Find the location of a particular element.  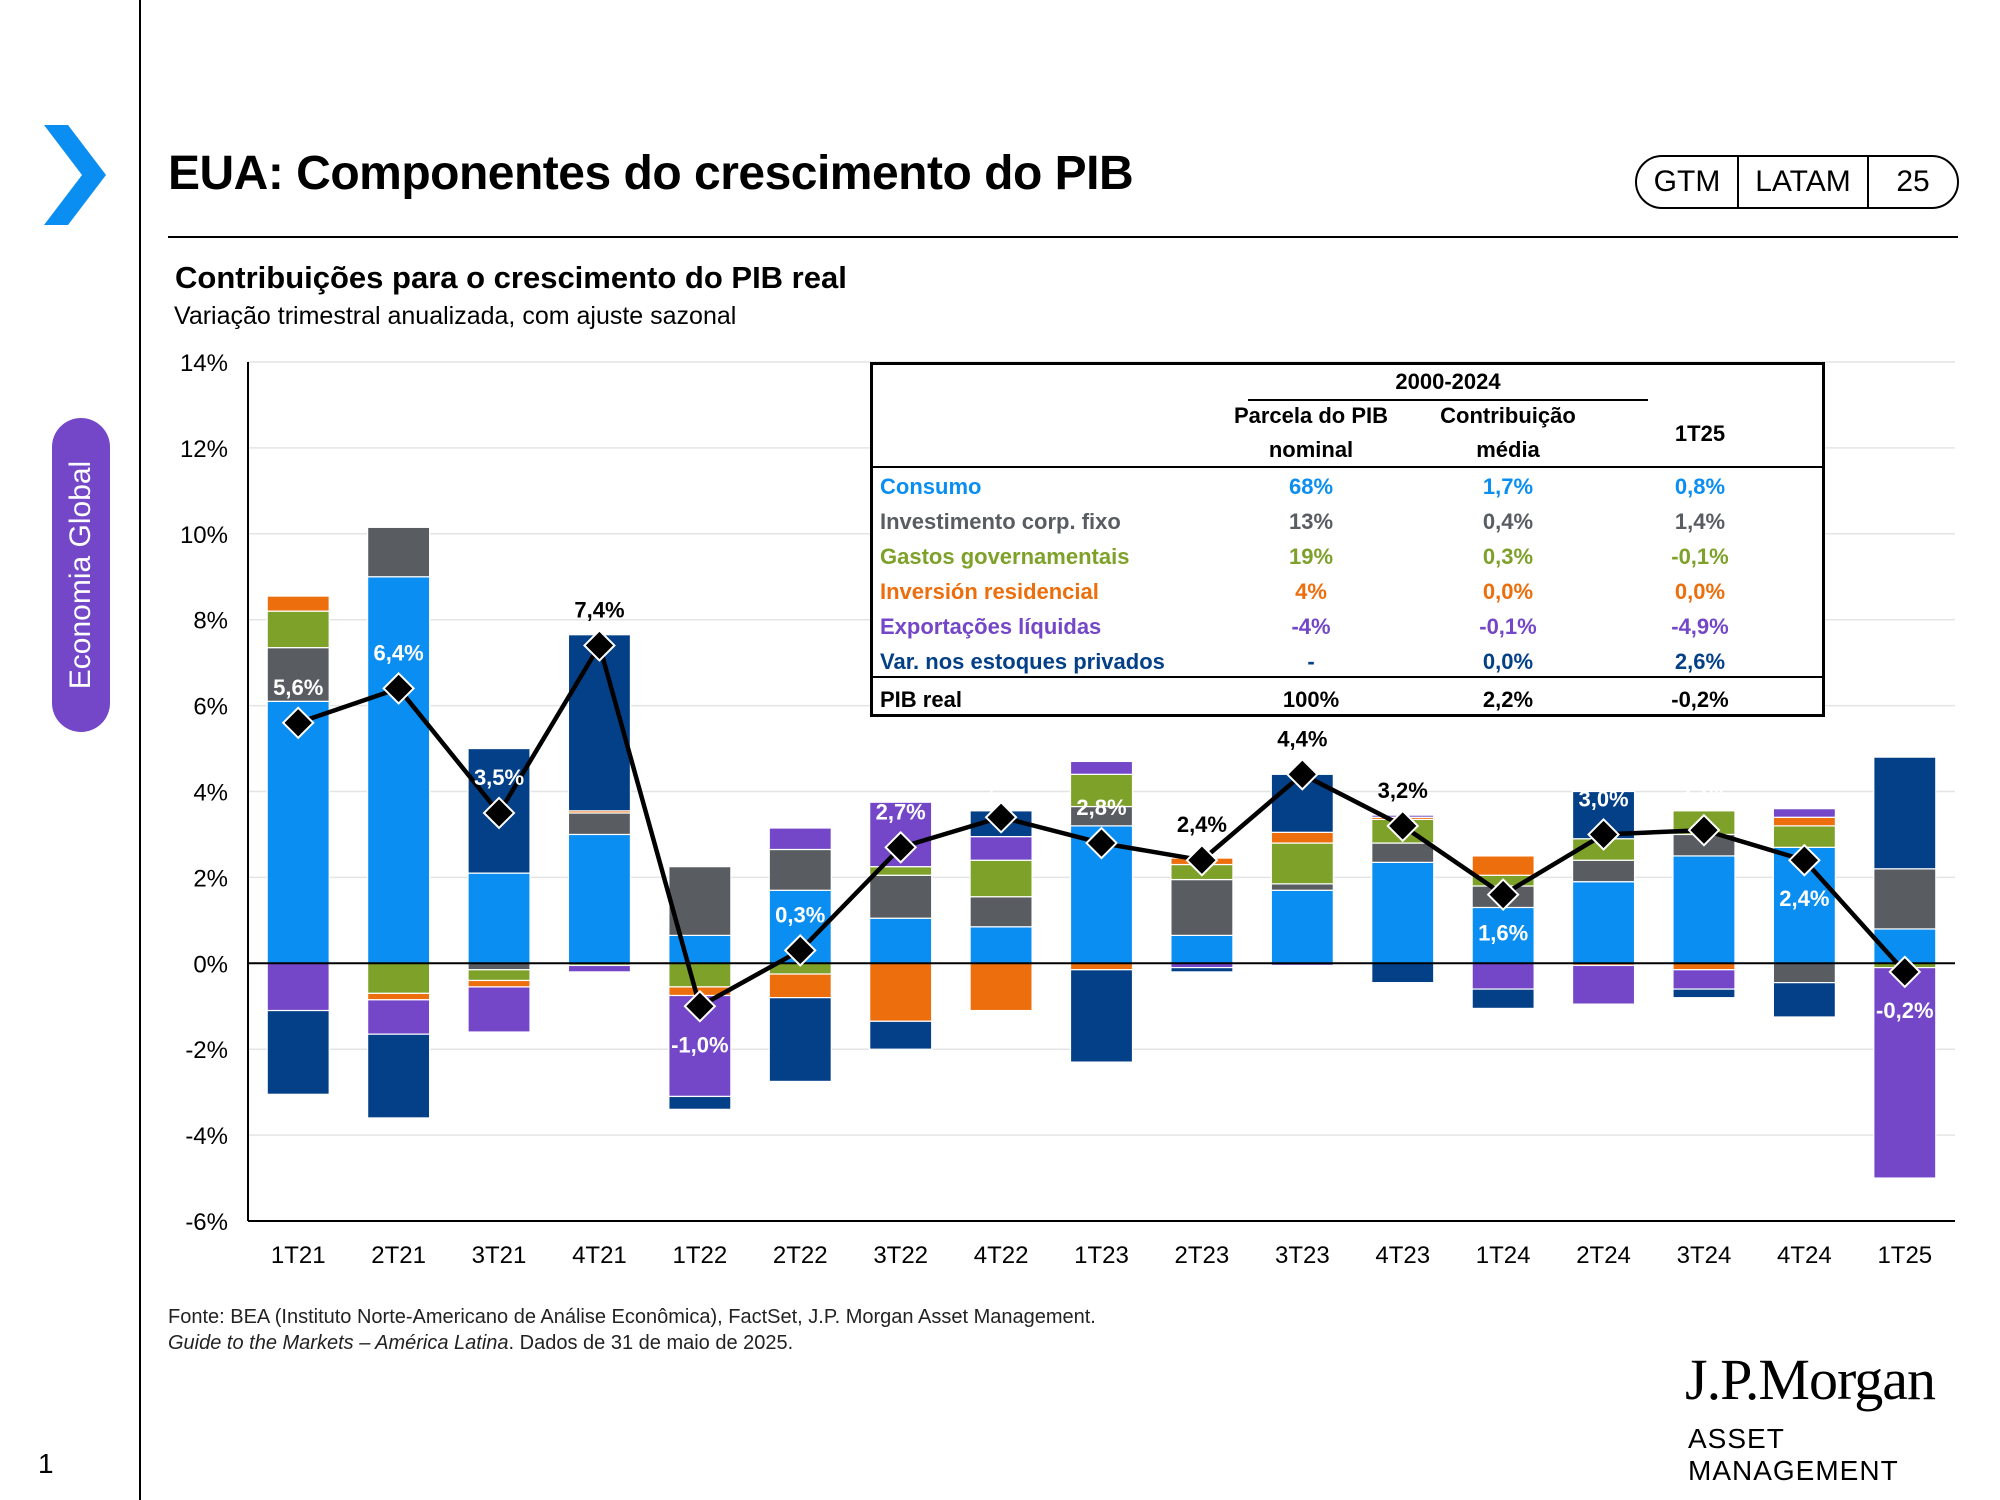

row-avg: 0,3% is located at coordinates (1508, 556).